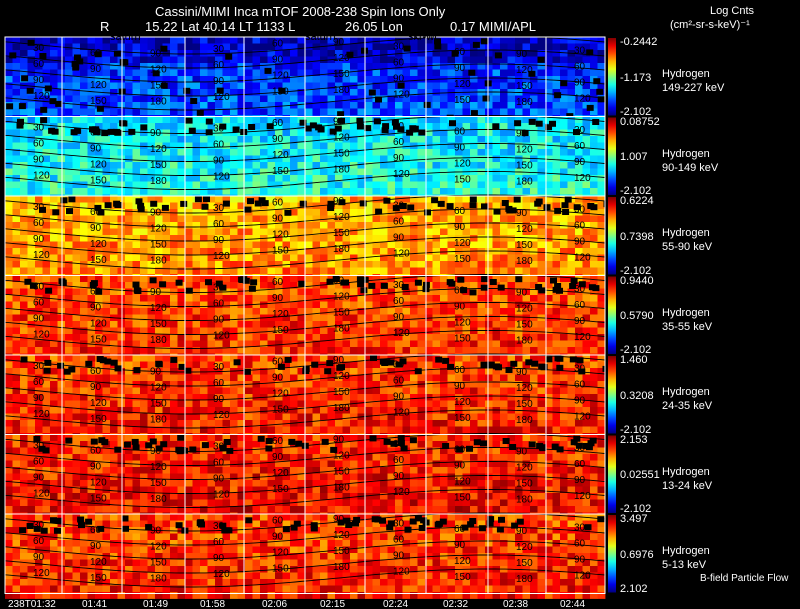 This screenshot has height=609, width=800. I want to click on contour-label: 120, so click(582, 178).